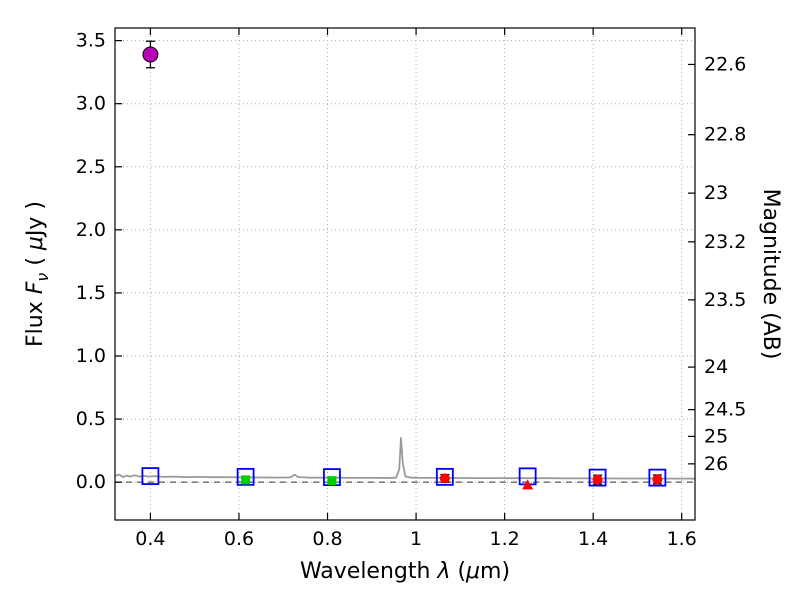 This screenshot has width=800, height=600. I want to click on upper-limit-red-triangle-marker, so click(528, 484).